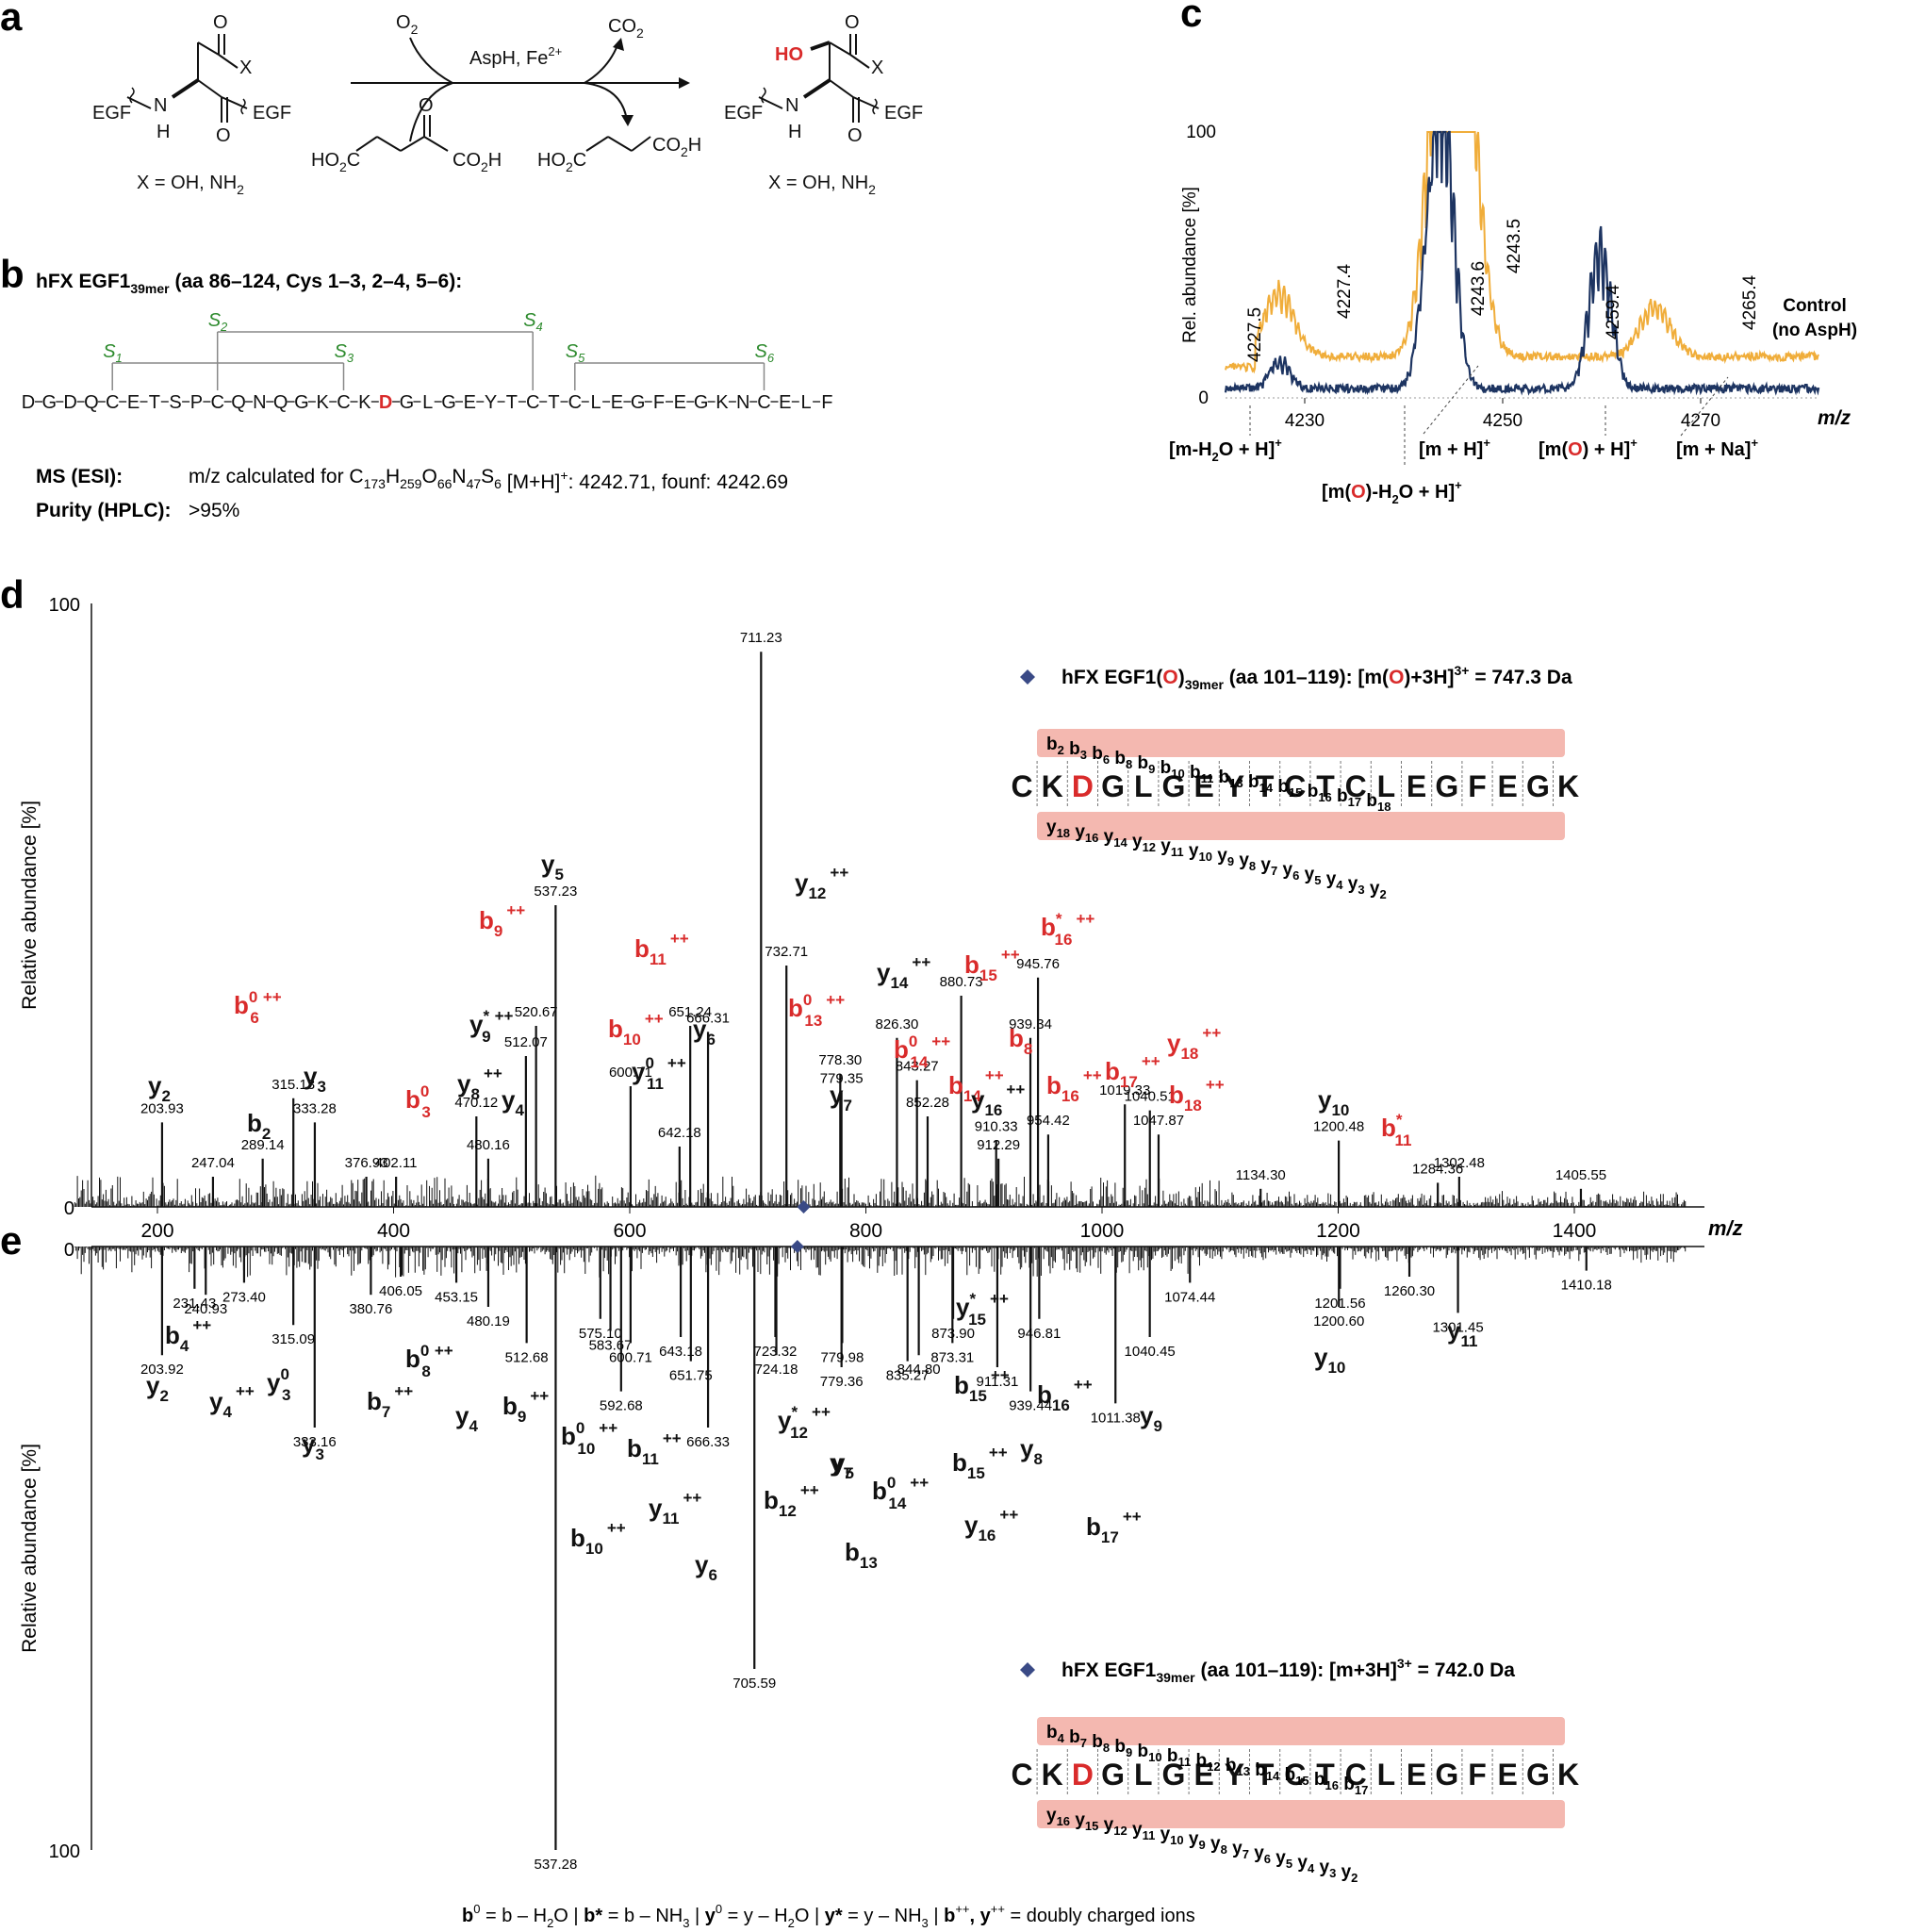  Describe the element at coordinates (880, 1191) in the screenshot. I see `noise-peaks` at that location.